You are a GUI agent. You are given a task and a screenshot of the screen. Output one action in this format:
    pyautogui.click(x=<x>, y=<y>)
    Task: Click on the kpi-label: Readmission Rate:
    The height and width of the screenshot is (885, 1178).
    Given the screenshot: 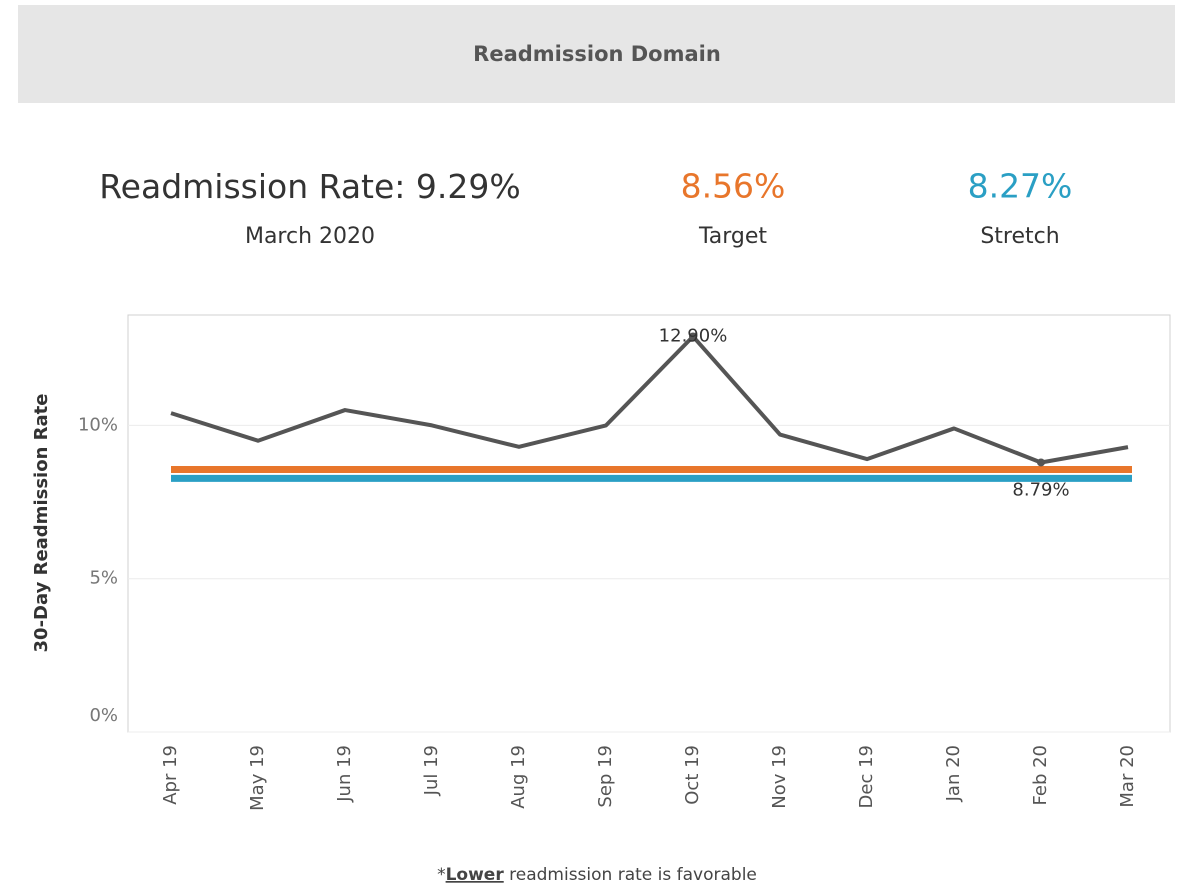 What is the action you would take?
    pyautogui.click(x=252, y=186)
    